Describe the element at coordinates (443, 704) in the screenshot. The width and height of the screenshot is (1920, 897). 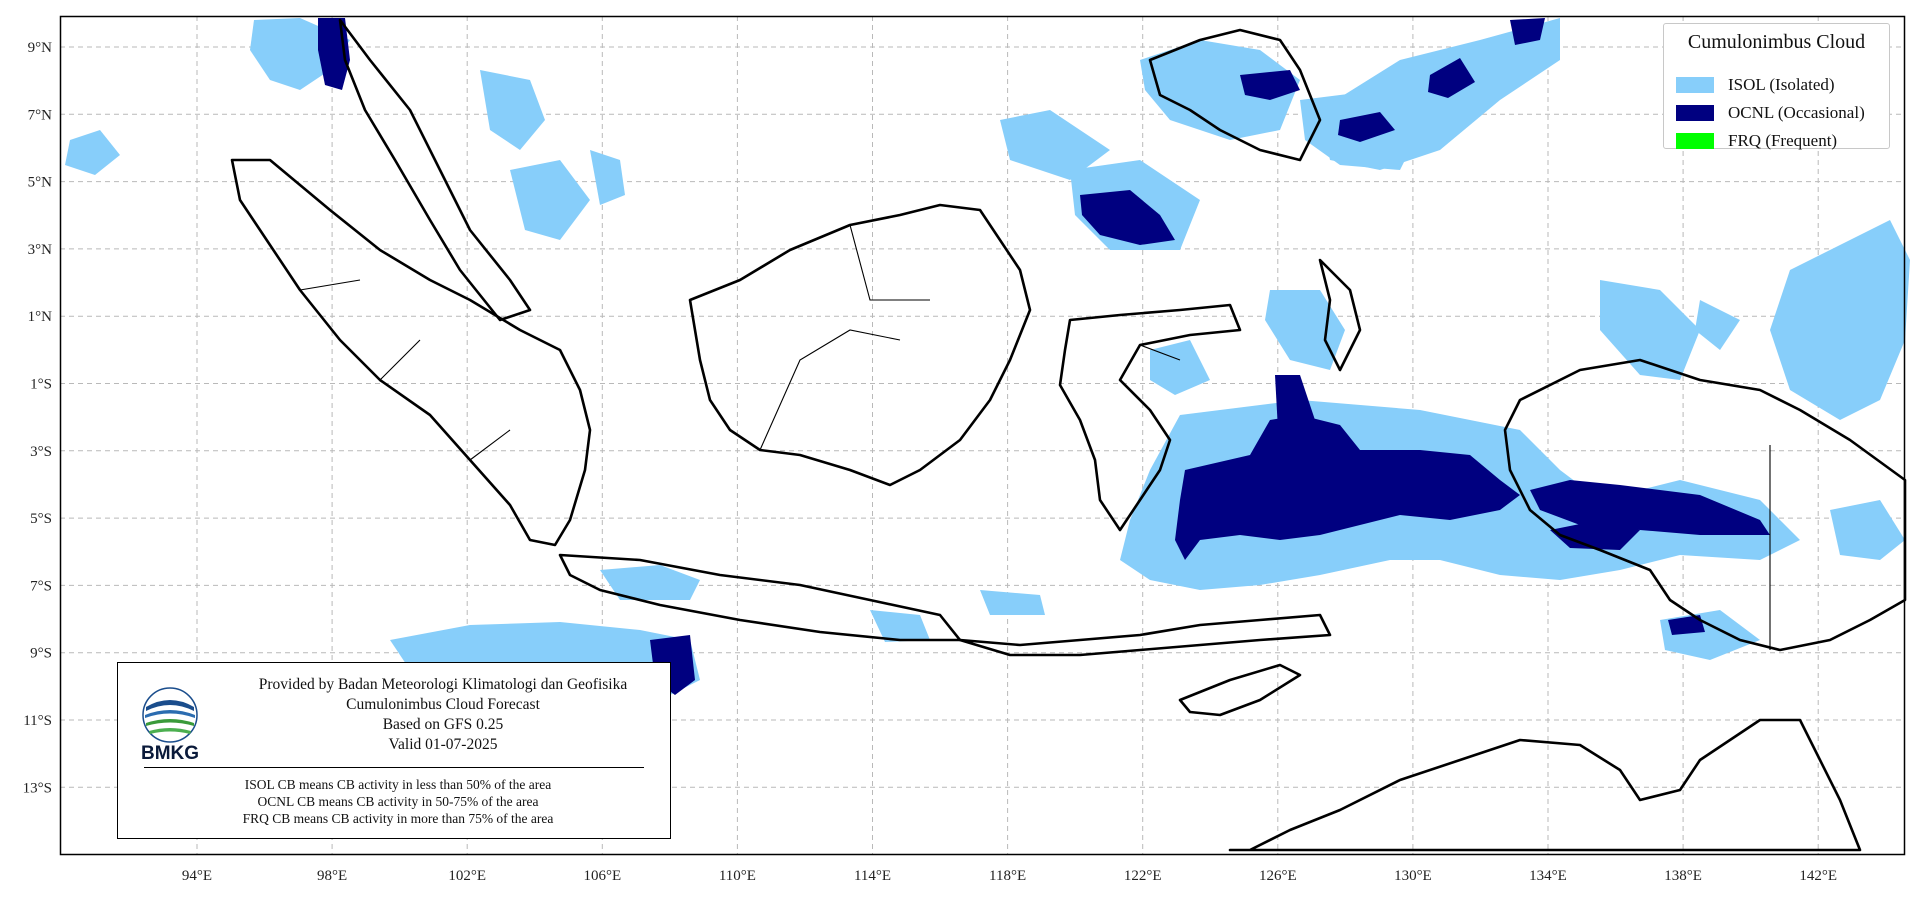
I see `info-product: Cumulonimbus Cloud Forecast` at that location.